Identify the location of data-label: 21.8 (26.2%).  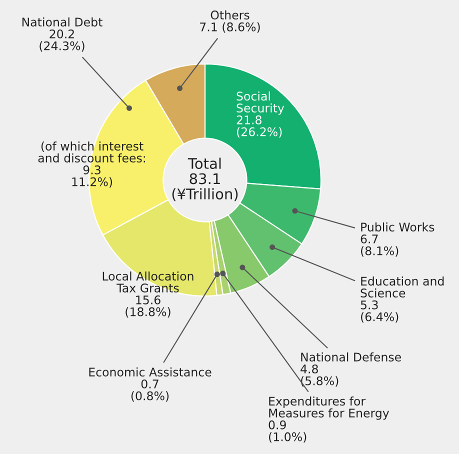
(259, 126).